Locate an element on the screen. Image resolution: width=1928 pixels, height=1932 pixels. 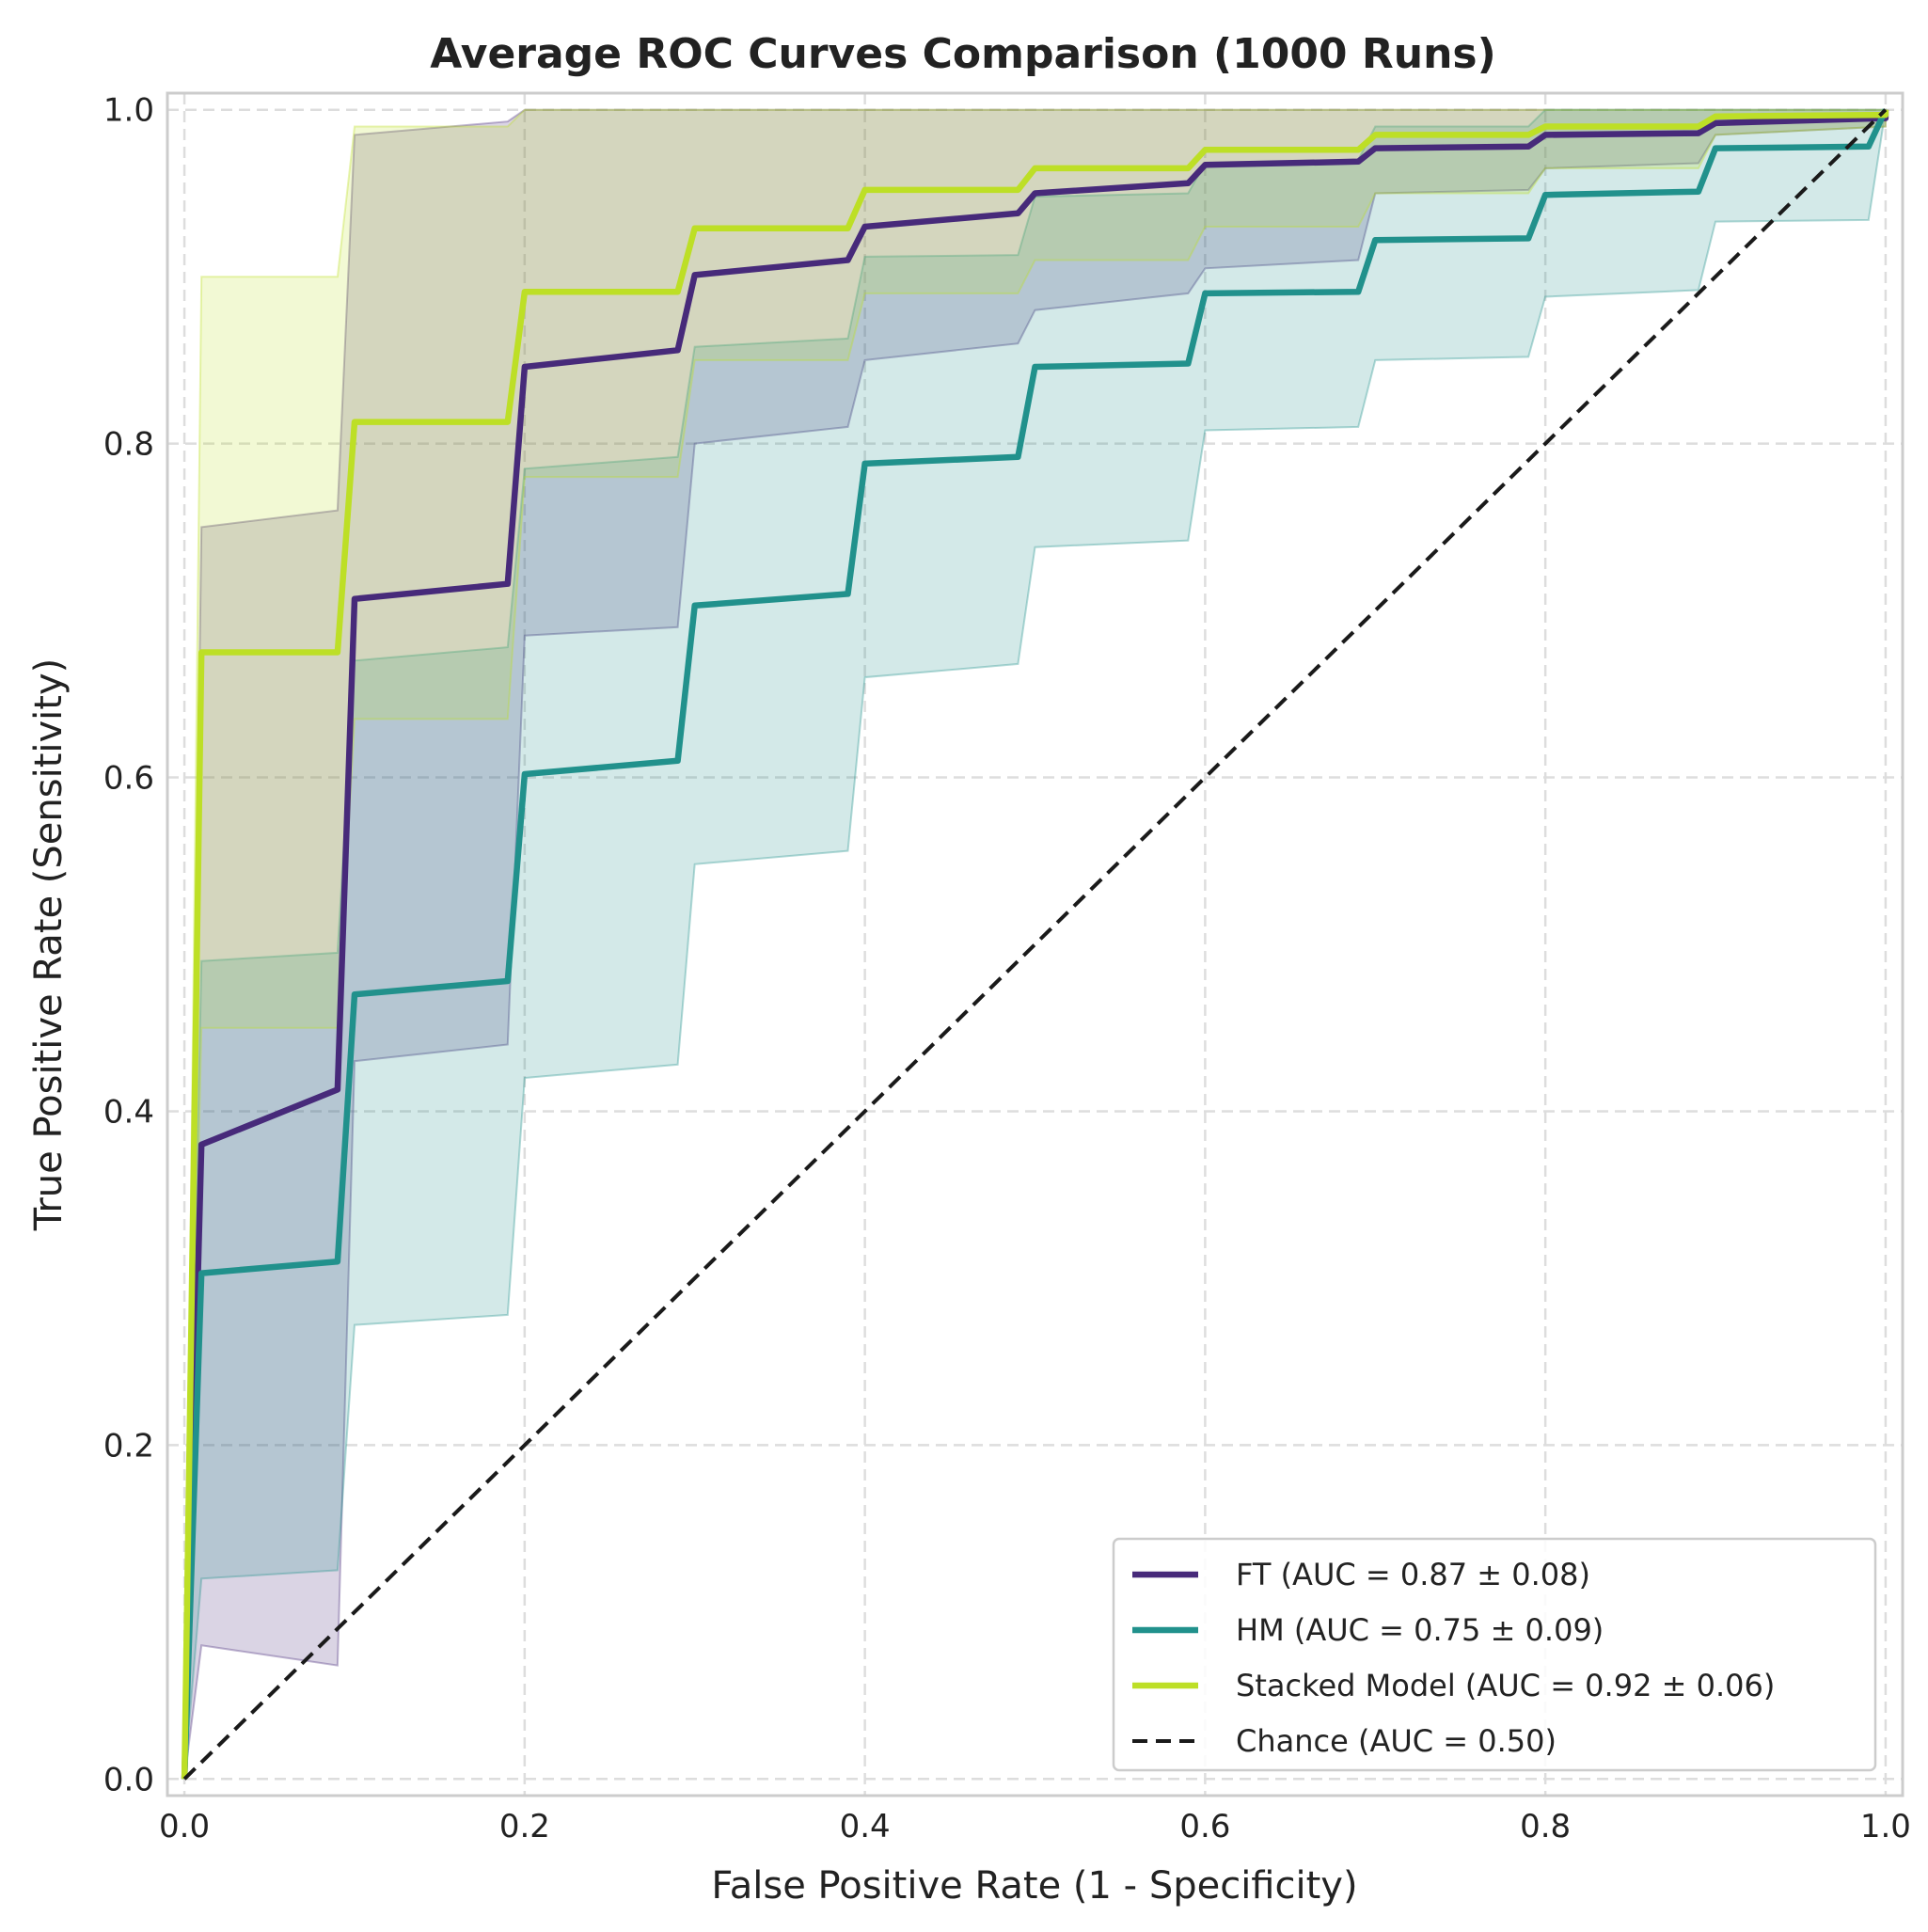
y-tick-label-5: 1.0 is located at coordinates (128, 111).